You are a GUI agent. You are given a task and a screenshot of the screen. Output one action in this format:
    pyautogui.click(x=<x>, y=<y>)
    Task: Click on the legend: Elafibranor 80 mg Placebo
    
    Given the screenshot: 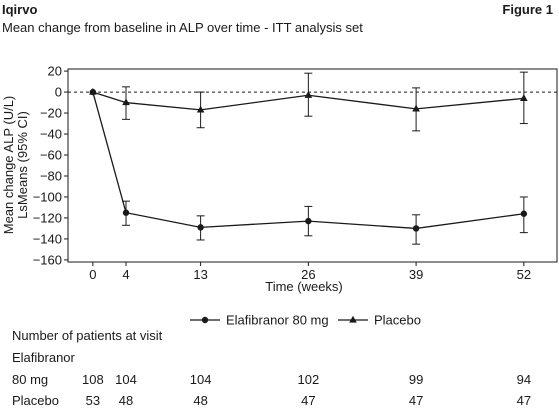 What is the action you would take?
    pyautogui.click(x=305, y=320)
    